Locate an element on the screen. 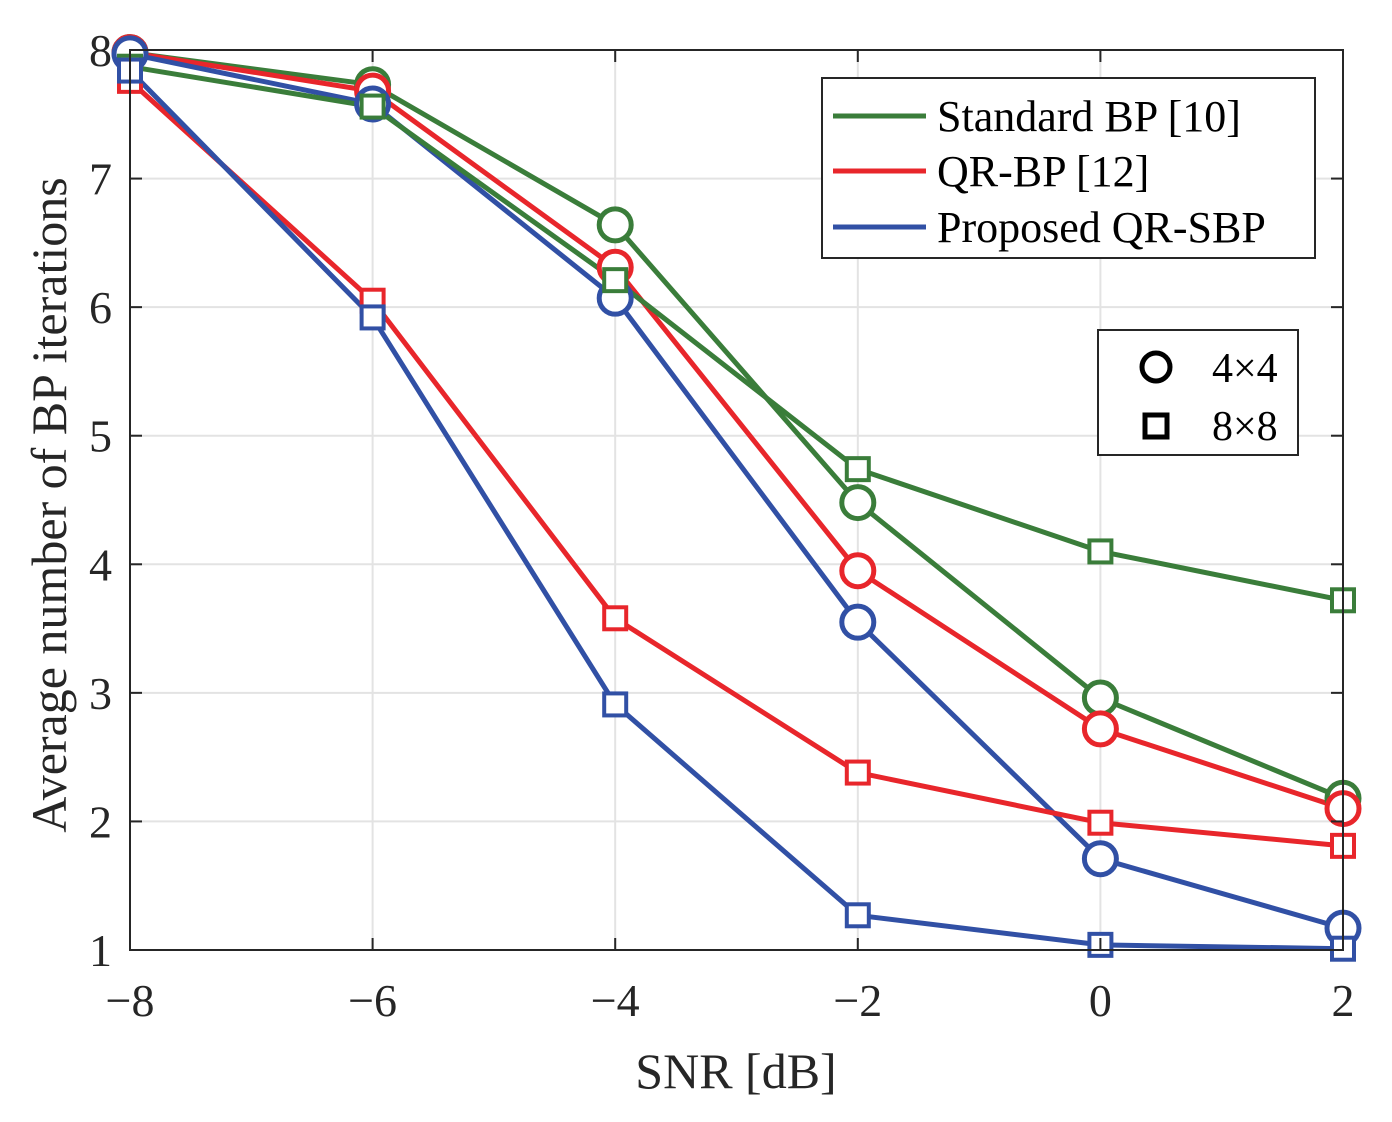 The image size is (1392, 1122). y-tick-label: 7 is located at coordinates (100, 179).